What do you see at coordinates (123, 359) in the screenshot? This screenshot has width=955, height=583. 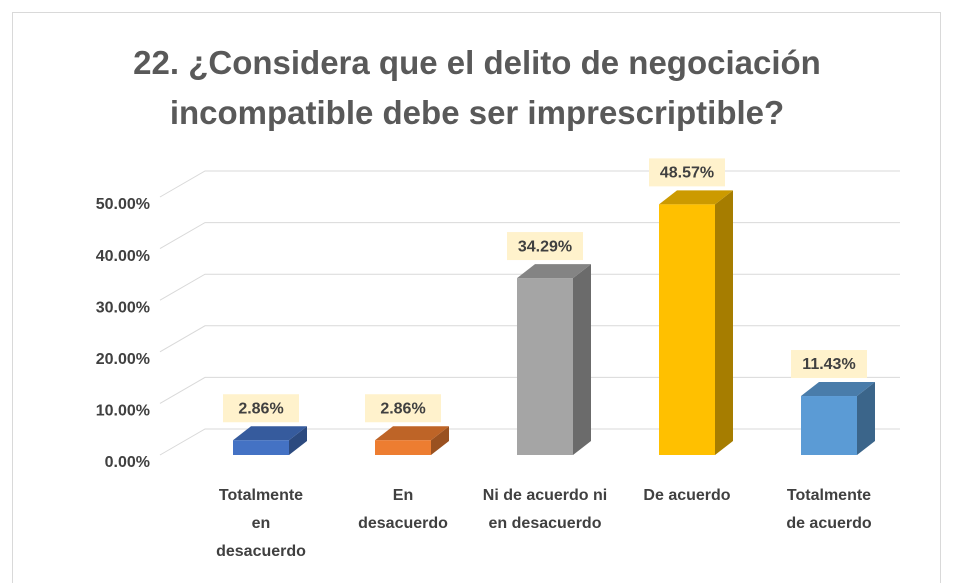 I see `y-tick-label: 20.00%` at bounding box center [123, 359].